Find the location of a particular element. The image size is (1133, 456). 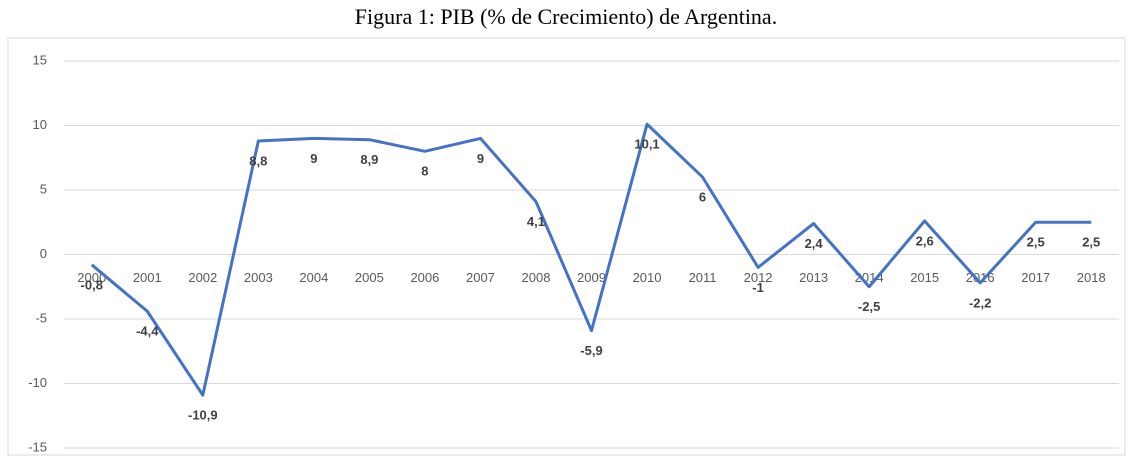

data-label: -0,8 is located at coordinates (92, 284).